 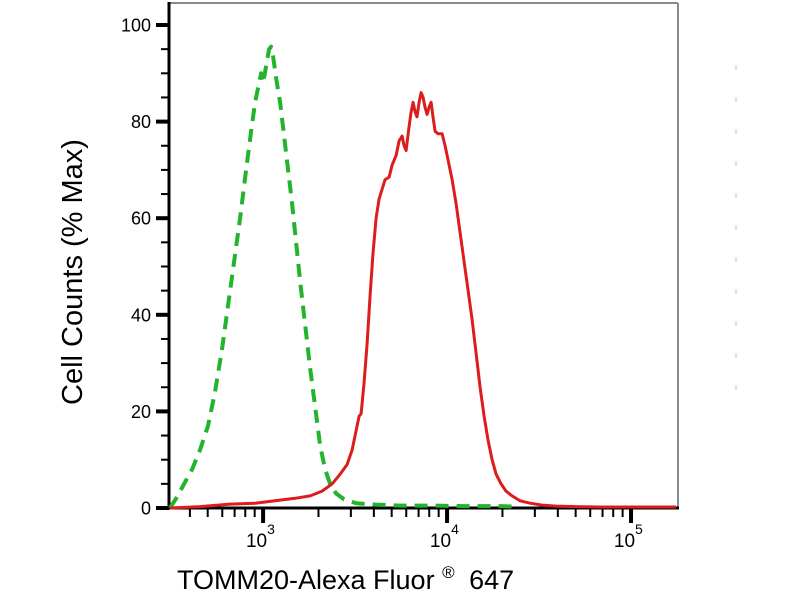 What do you see at coordinates (491, 580) in the screenshot?
I see `x-axis-label-suffix: 647` at bounding box center [491, 580].